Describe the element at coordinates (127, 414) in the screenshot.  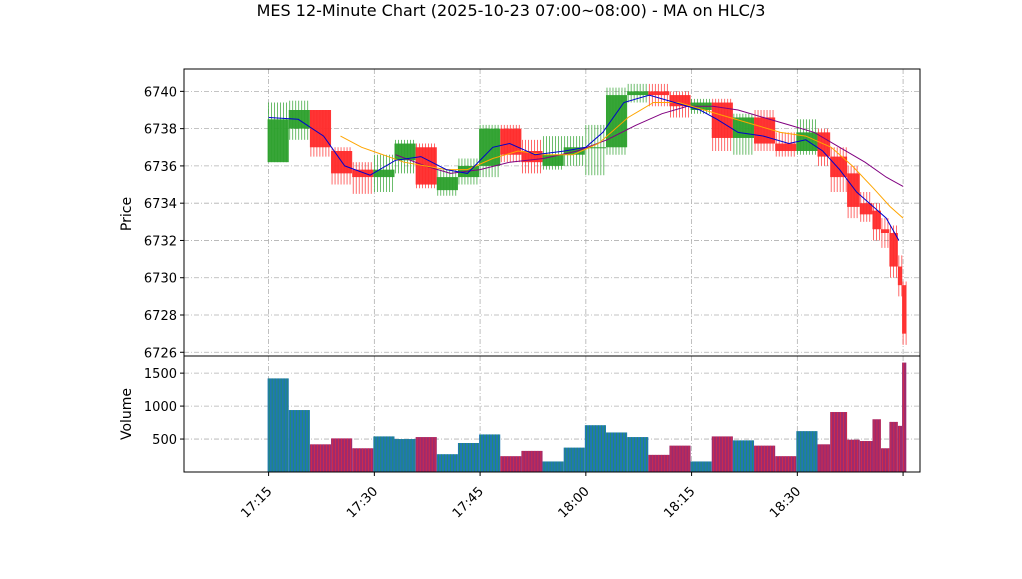
I see `volume-y-axis-label: Volume` at that location.